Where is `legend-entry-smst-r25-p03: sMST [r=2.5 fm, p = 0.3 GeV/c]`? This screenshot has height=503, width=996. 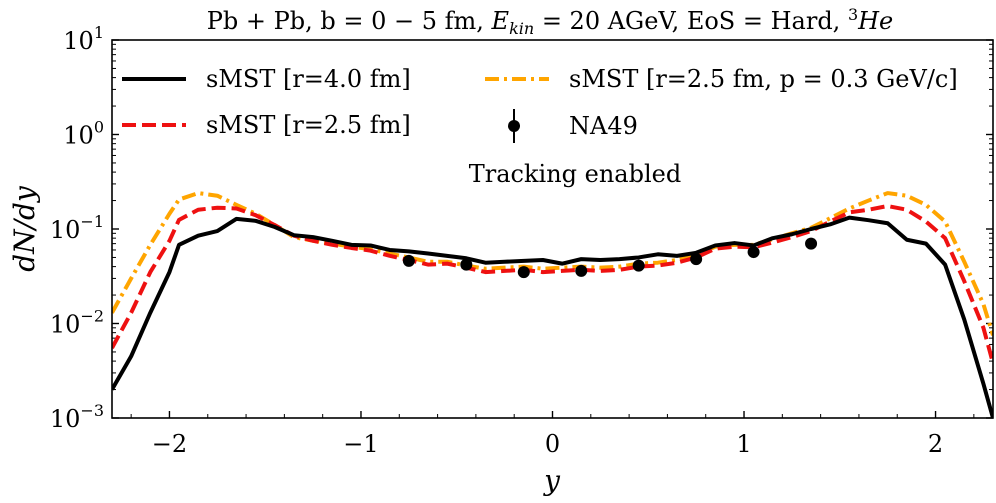
legend-entry-smst-r25-p03: sMST [r=2.5 fm, p = 0.3 GeV/c] is located at coordinates (721, 79).